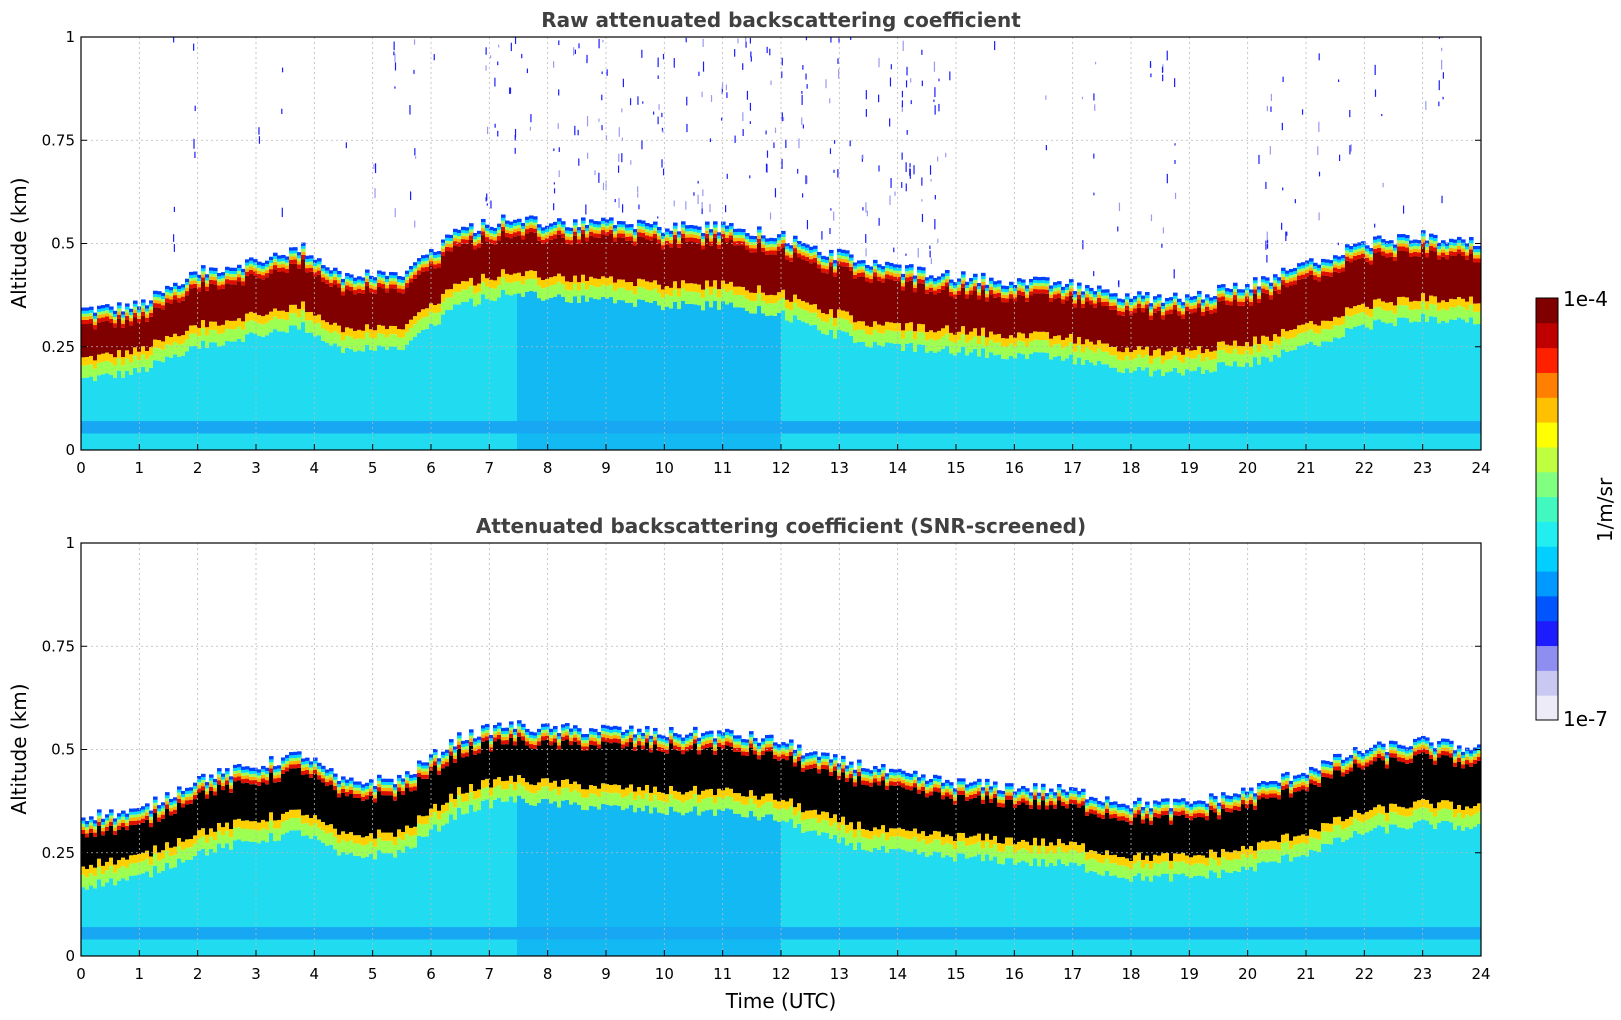 This screenshot has width=1621, height=1020. I want to click on x-tick-label: 7, so click(490, 468).